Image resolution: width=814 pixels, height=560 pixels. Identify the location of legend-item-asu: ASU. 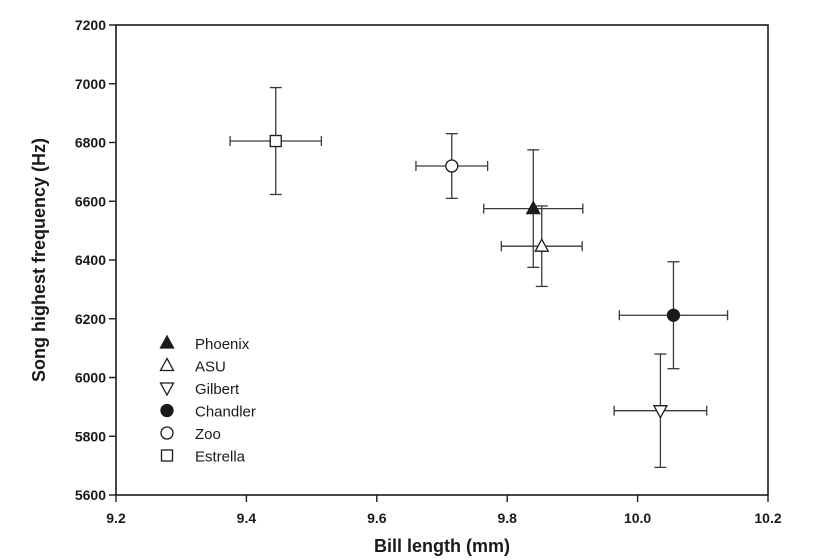
(192, 366).